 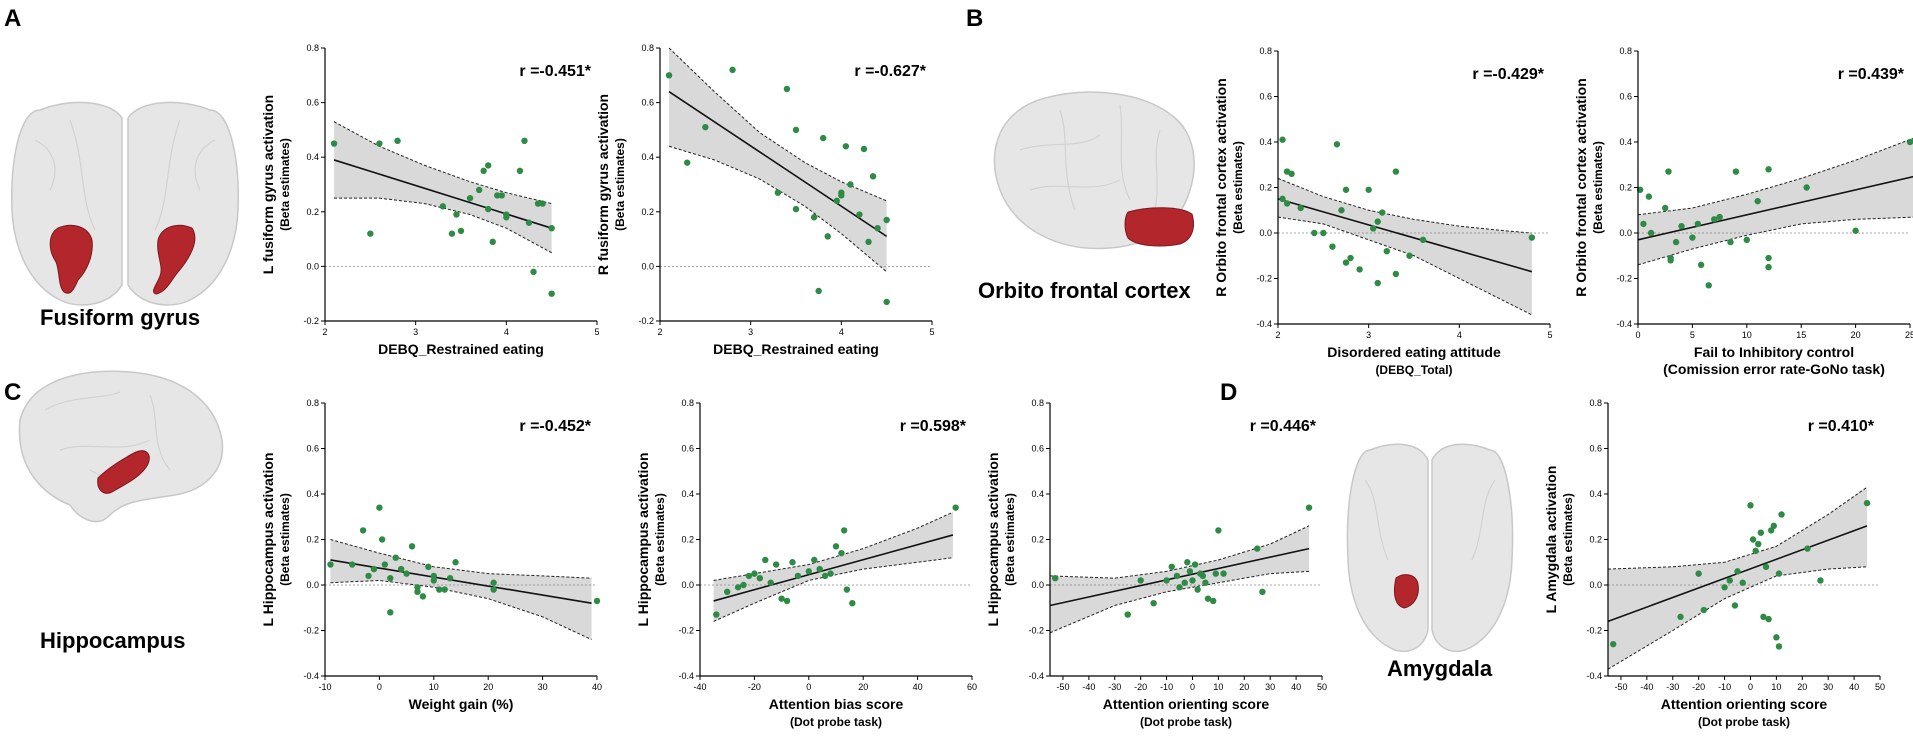 What do you see at coordinates (268, 540) in the screenshot?
I see `y-axis-label: L Hippocampus activation` at bounding box center [268, 540].